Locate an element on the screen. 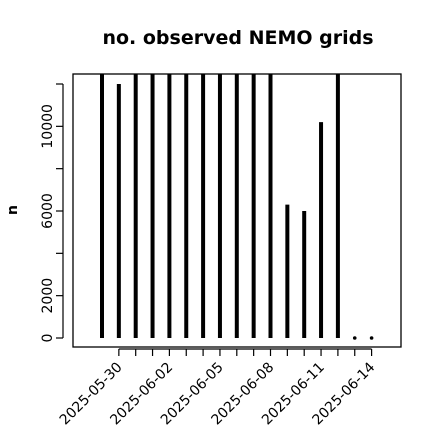  y-tick-label: 10000 is located at coordinates (48, 126).